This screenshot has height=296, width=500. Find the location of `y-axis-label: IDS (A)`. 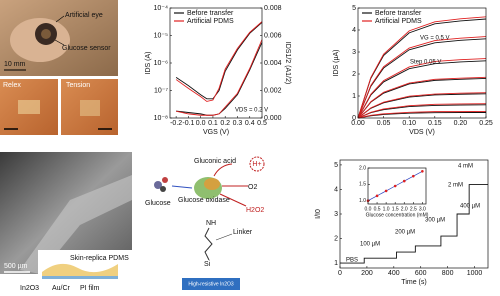

y-axis-label: IDS (A) is located at coordinates (148, 63).